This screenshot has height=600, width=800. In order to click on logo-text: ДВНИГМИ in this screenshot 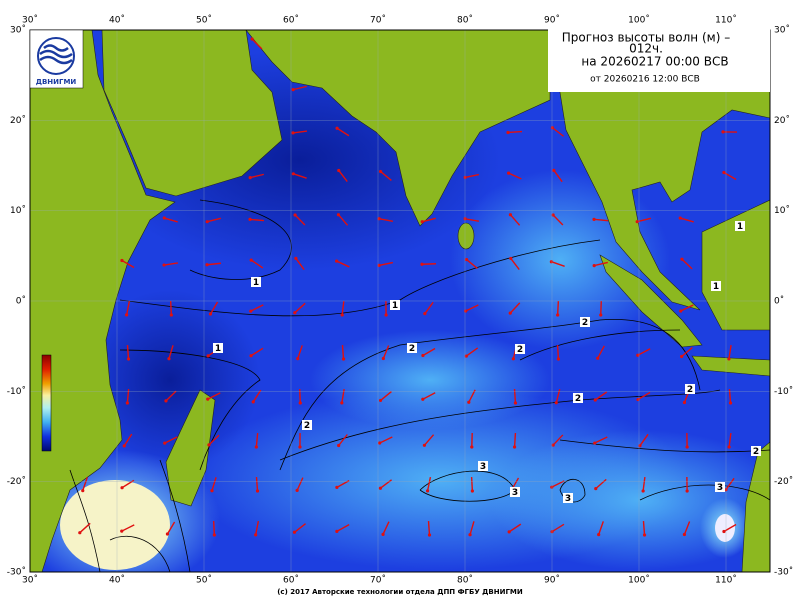, I will do `click(56, 82)`.